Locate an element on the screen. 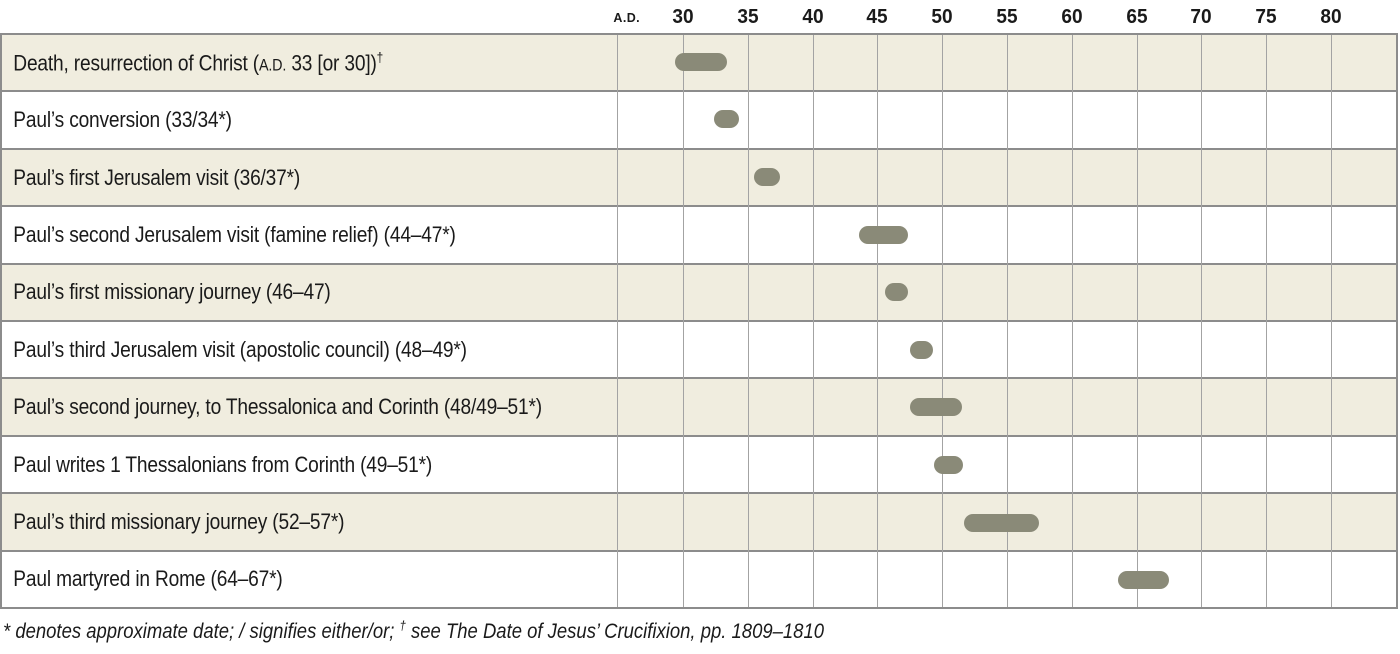 This screenshot has height=654, width=1400. row-label: Paul’s conversion (33/34*) is located at coordinates (122, 120).